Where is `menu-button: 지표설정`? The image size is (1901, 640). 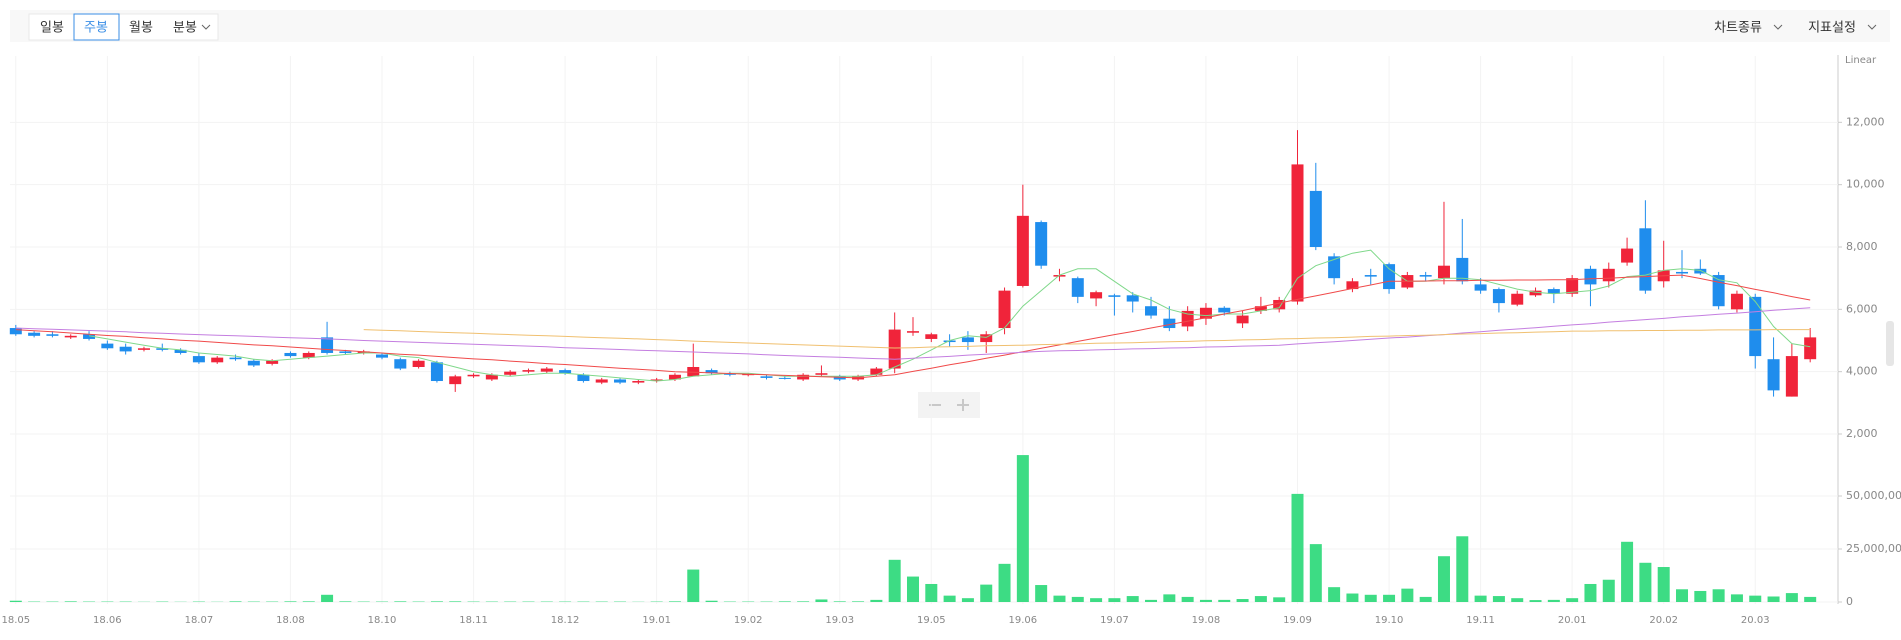
menu-button: 지표설정 is located at coordinates (1832, 28).